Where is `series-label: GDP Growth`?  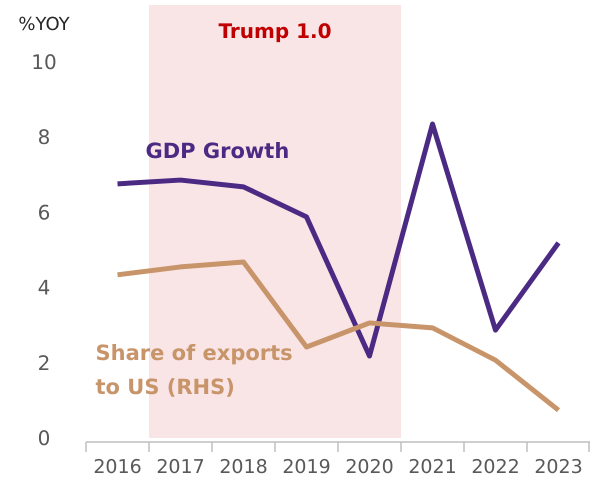
series-label: GDP Growth is located at coordinates (218, 151).